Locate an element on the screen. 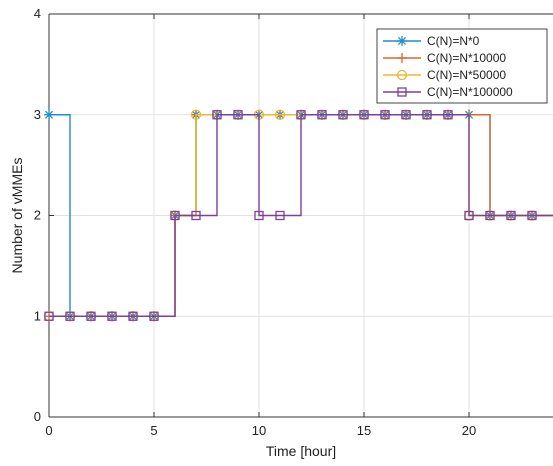 Image resolution: width=553 pixels, height=466 pixels. x-tick-label: 20 is located at coordinates (469, 430).